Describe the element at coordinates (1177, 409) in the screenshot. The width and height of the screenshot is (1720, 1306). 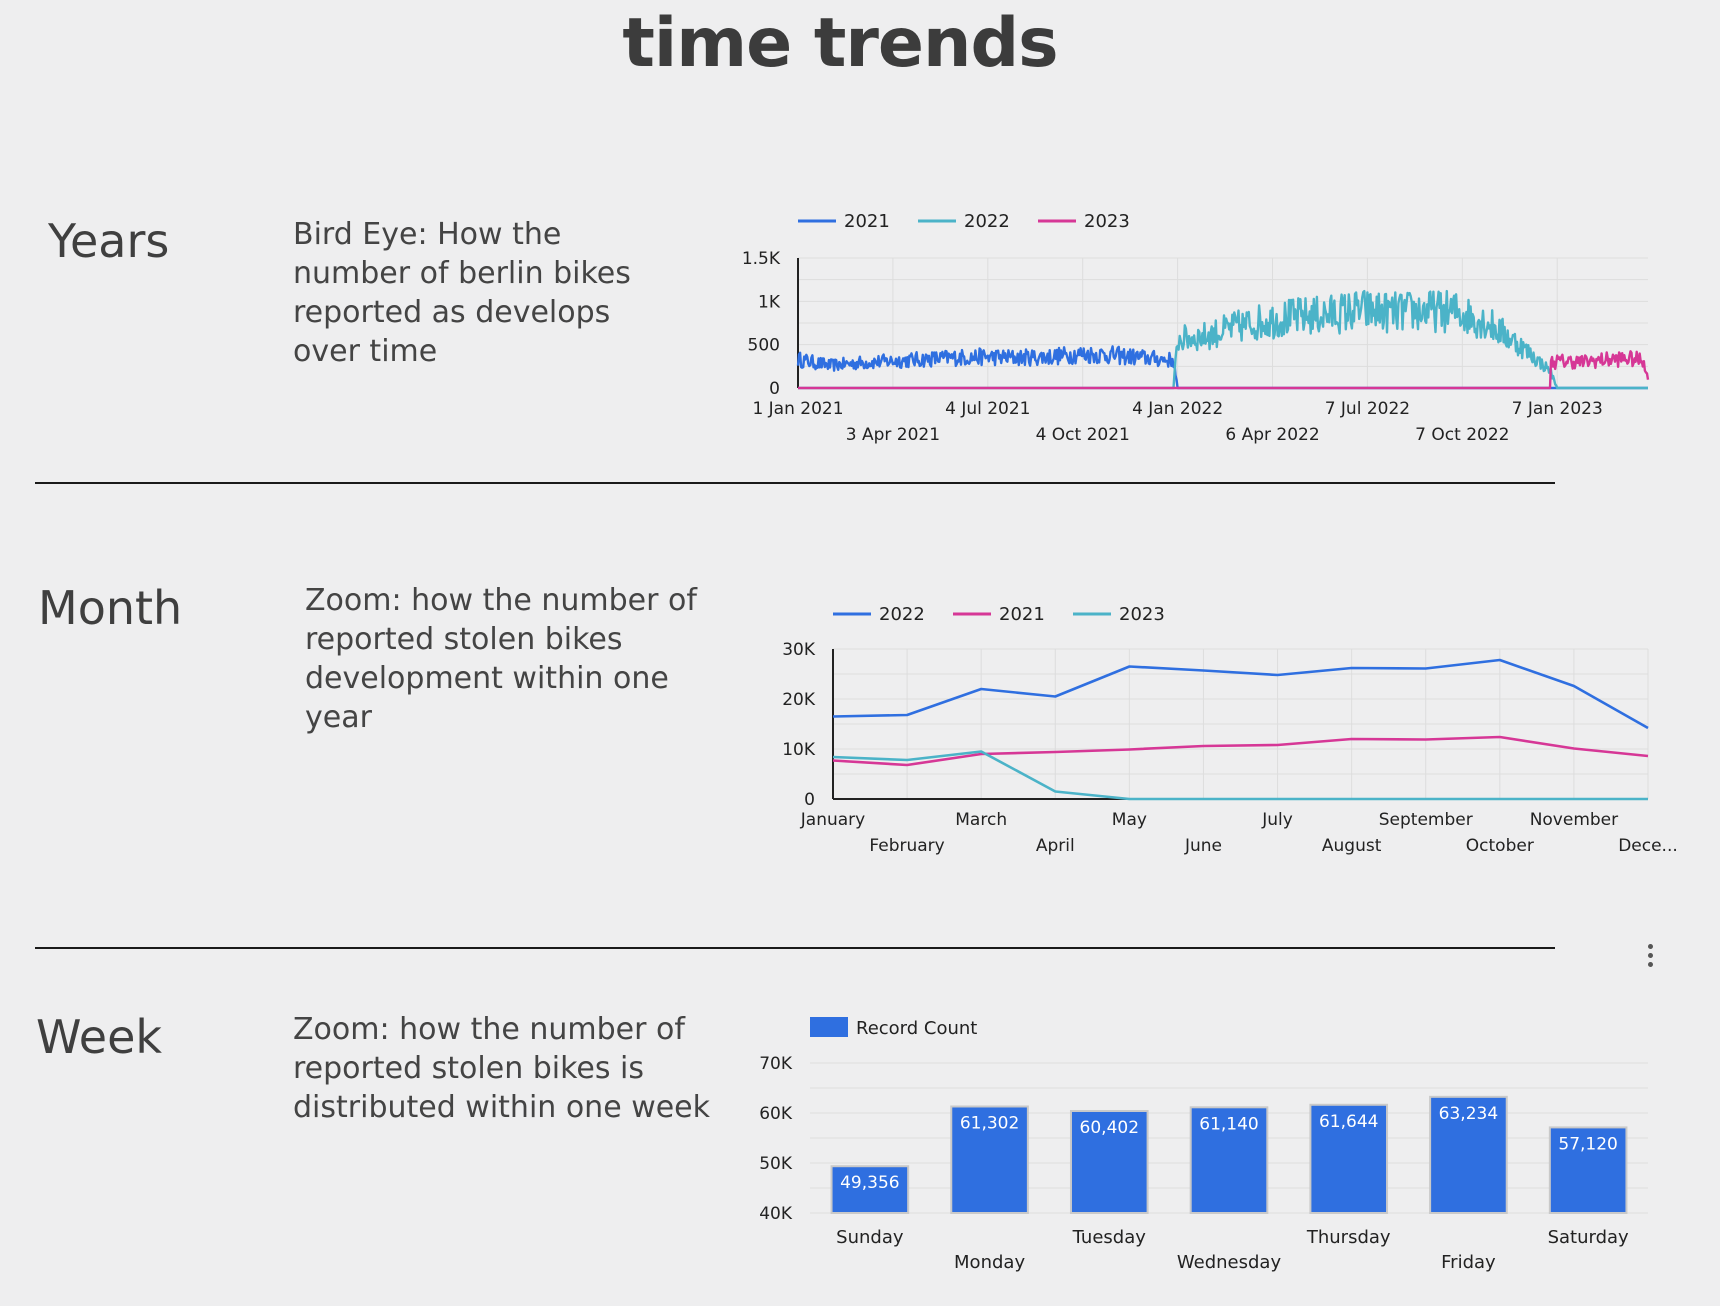
I see `x-tick-label: 4 Jan 2022` at that location.